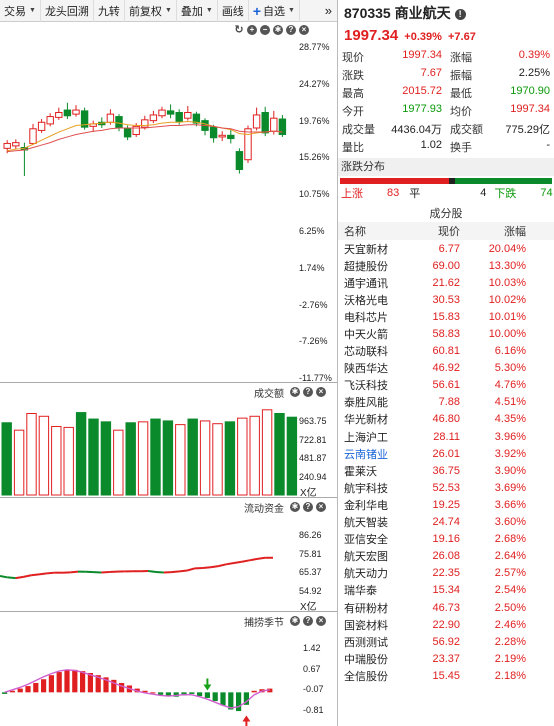  What do you see at coordinates (461, 76) in the screenshot?
I see `quote-label: 振幅` at bounding box center [461, 76].